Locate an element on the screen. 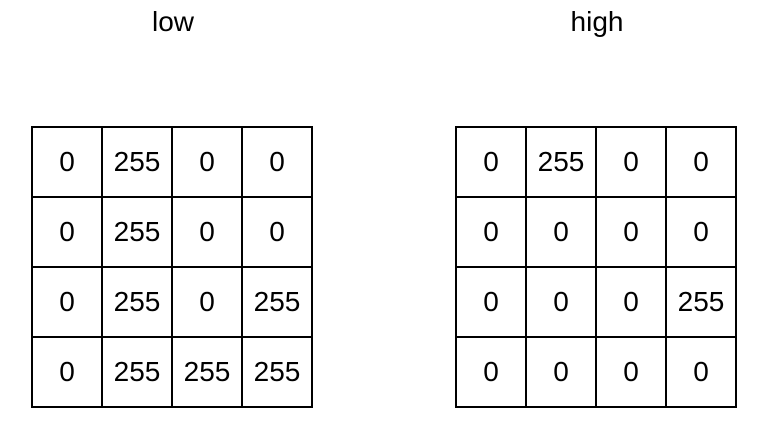 The image size is (769, 431). grid-row: 0 255 0 255 is located at coordinates (172, 302).